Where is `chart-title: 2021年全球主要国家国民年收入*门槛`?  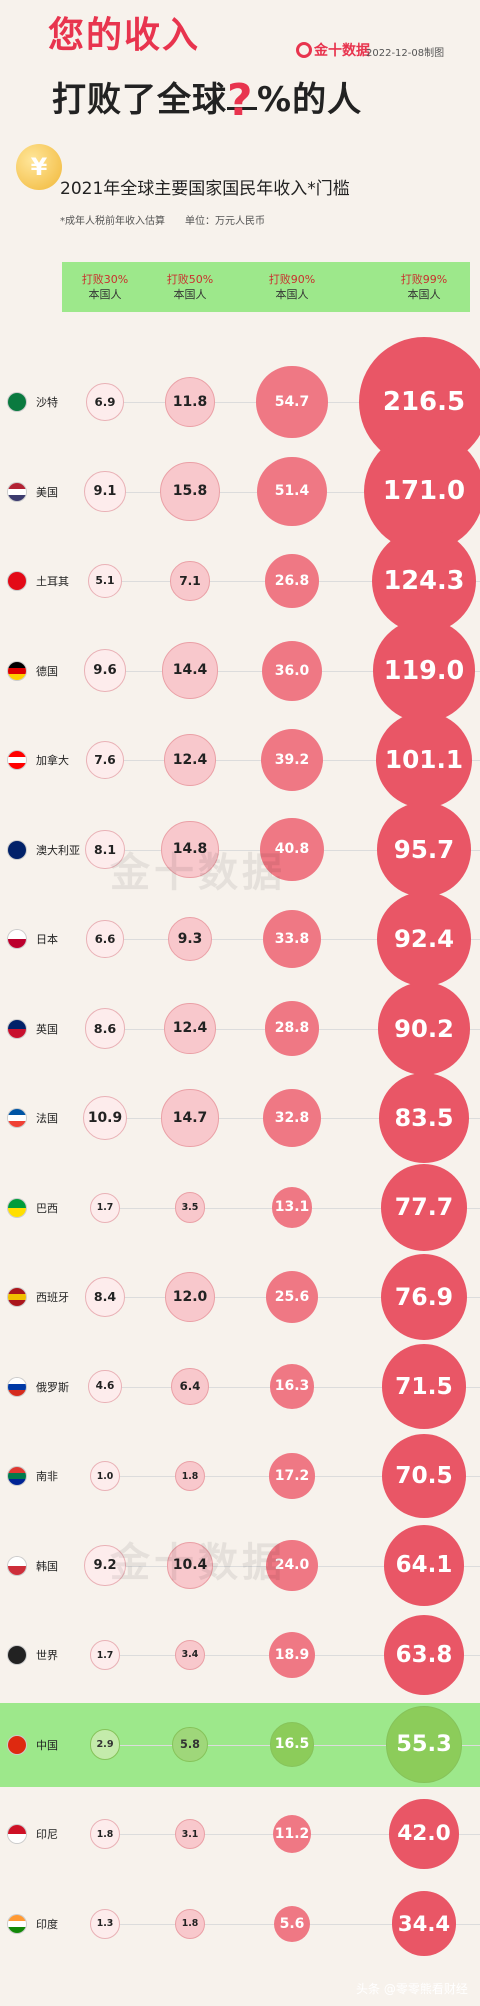
chart-title: 2021年全球主要国家国民年收入*门槛 is located at coordinates (205, 189).